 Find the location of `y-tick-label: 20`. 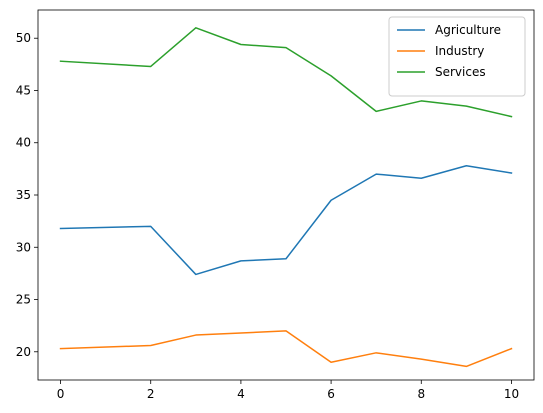

y-tick-label: 20 is located at coordinates (23, 352).